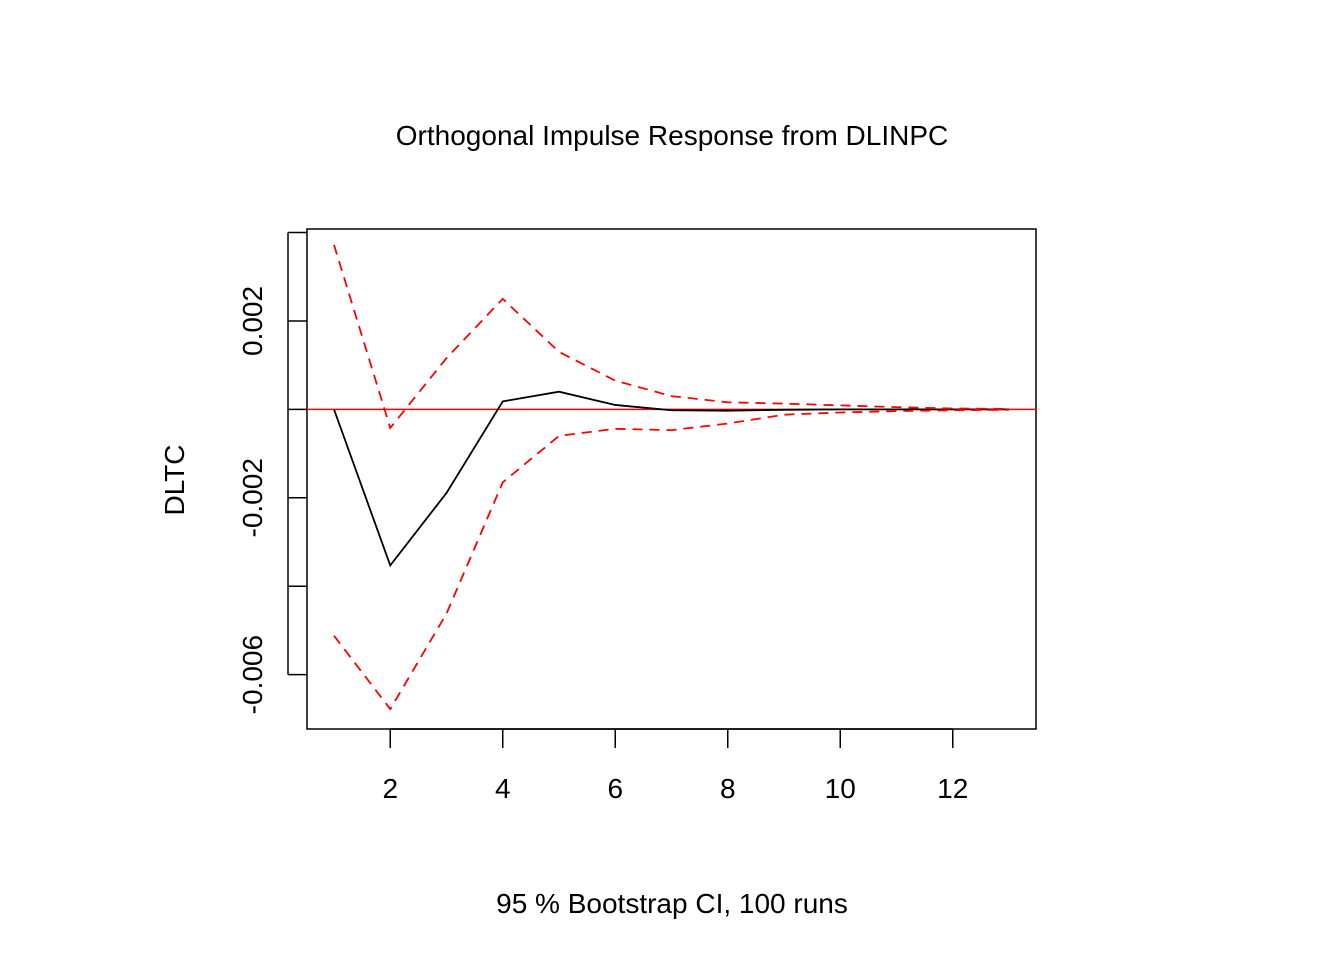 This screenshot has width=1344, height=960. What do you see at coordinates (503, 788) in the screenshot?
I see `x-tick-label: 4` at bounding box center [503, 788].